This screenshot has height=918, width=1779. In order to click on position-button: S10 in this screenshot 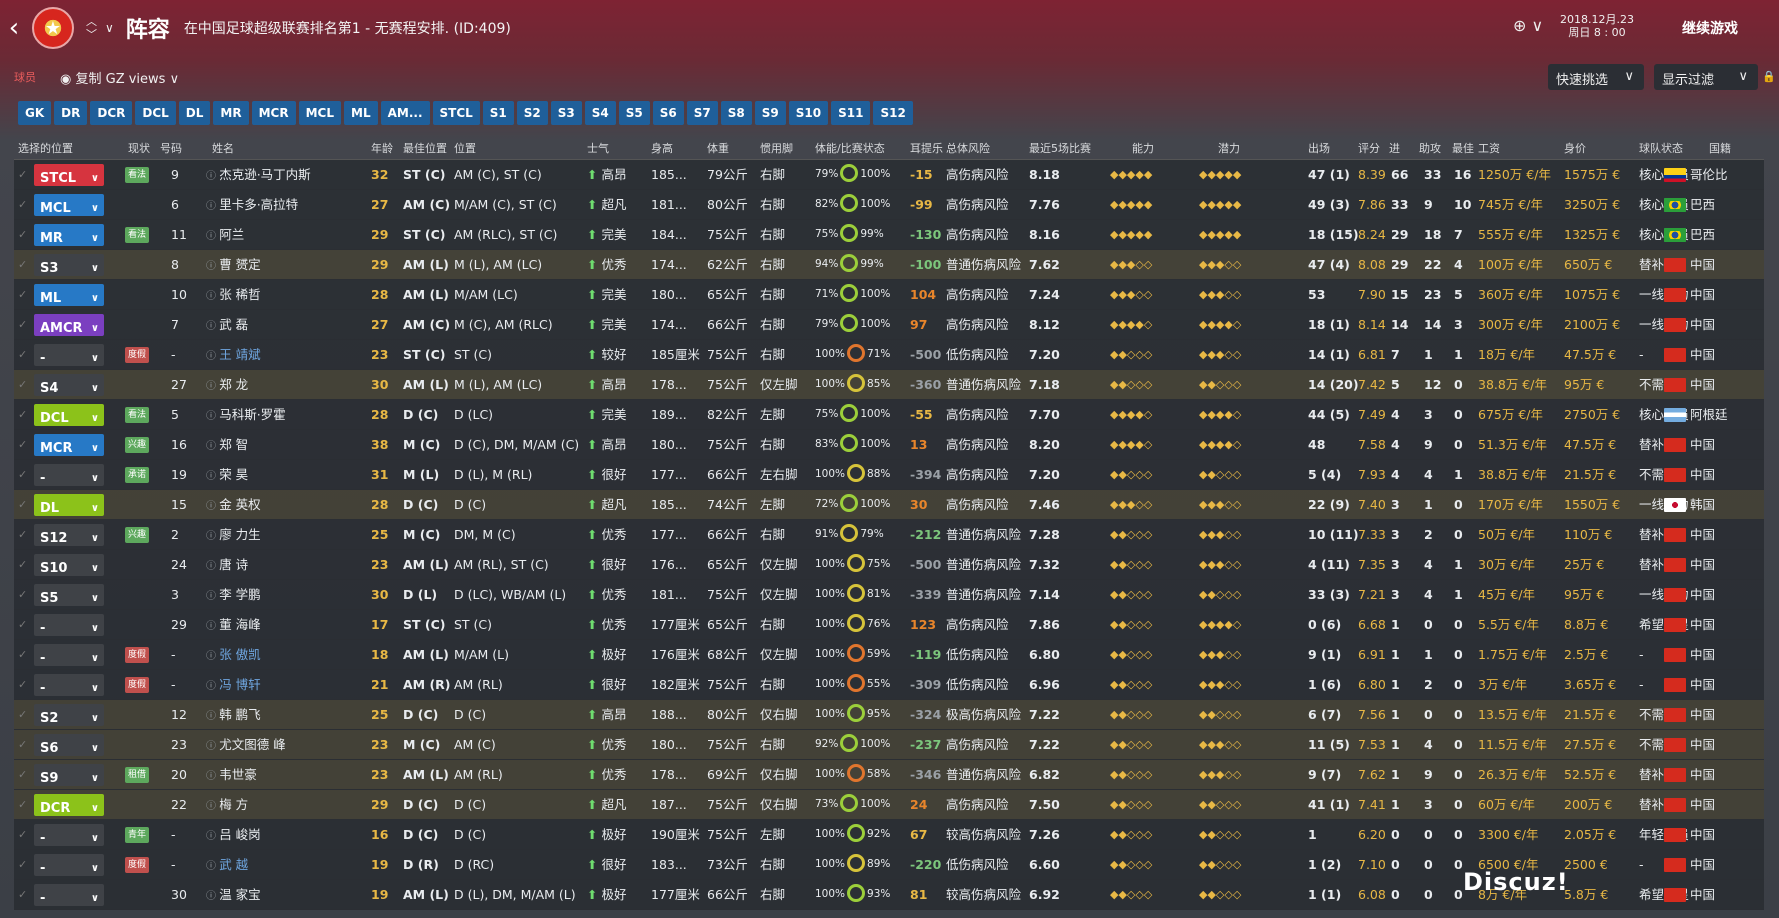, I will do `click(808, 113)`.